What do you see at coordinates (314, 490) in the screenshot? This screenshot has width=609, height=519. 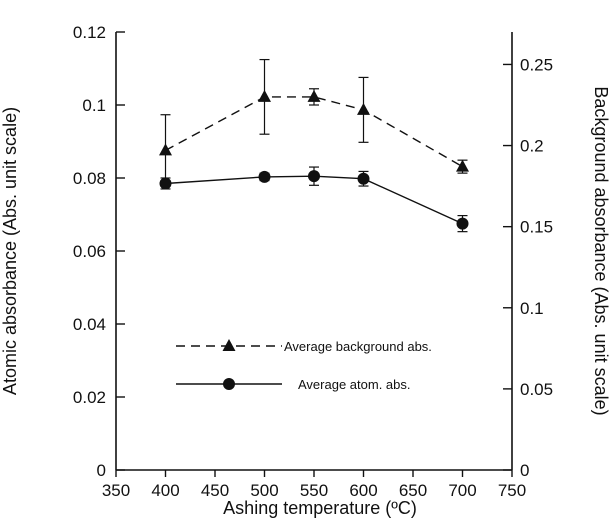 I see `x-tick-label: 550` at bounding box center [314, 490].